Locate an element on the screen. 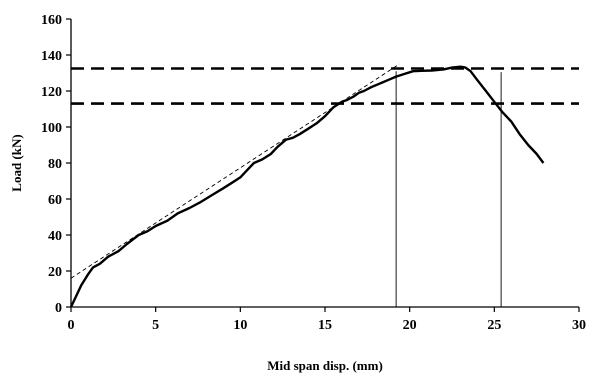 Image resolution: width=589 pixels, height=378 pixels. y-tick-label: 160 is located at coordinates (51, 20).